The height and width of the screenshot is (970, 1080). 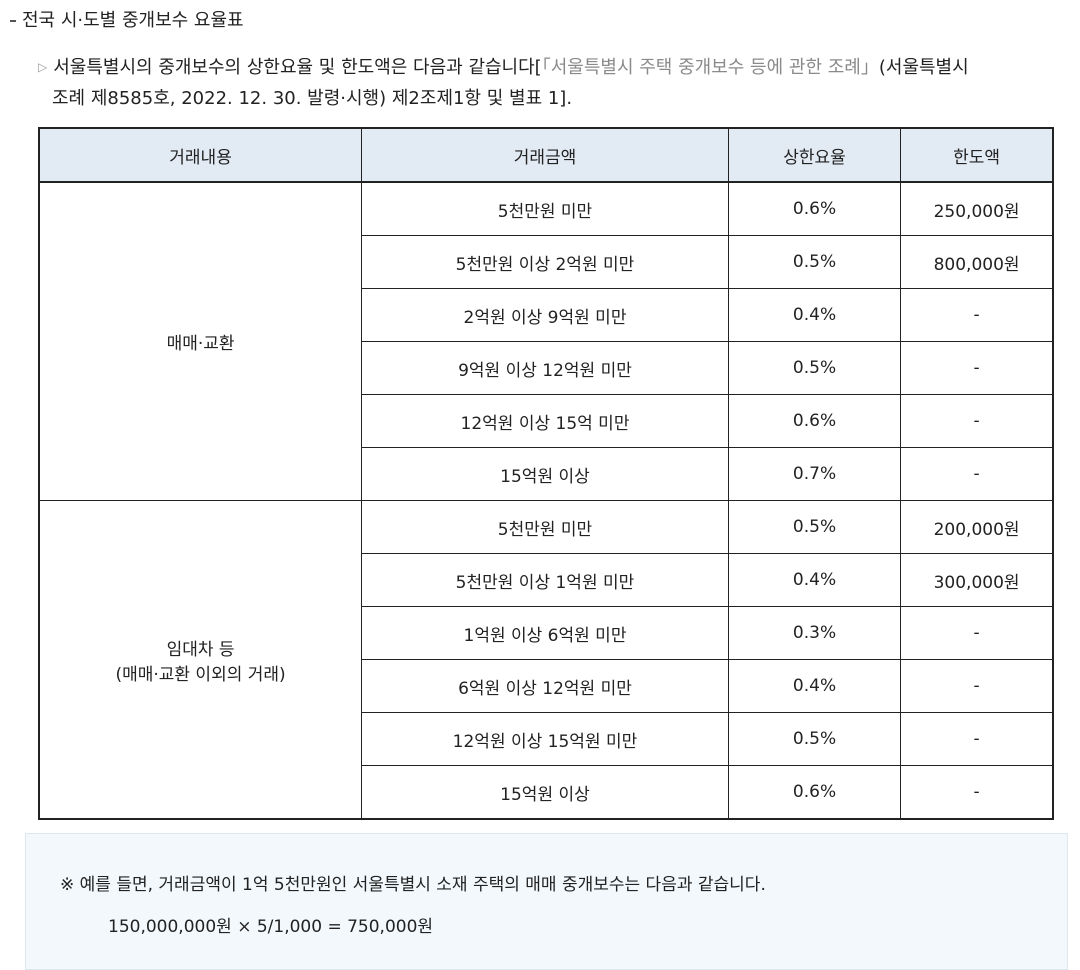 I want to click on intro-text-after: (서울특별시, so click(x=923, y=67).